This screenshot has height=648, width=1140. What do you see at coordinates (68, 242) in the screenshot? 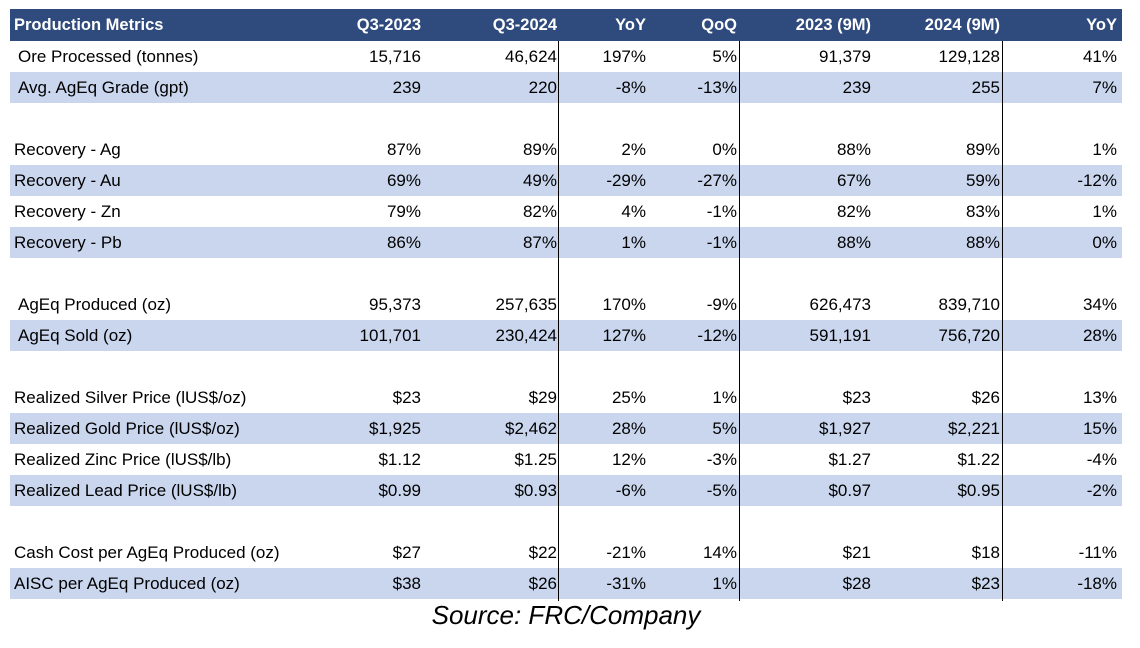
I see `row-label: Recovery - Pb` at bounding box center [68, 242].